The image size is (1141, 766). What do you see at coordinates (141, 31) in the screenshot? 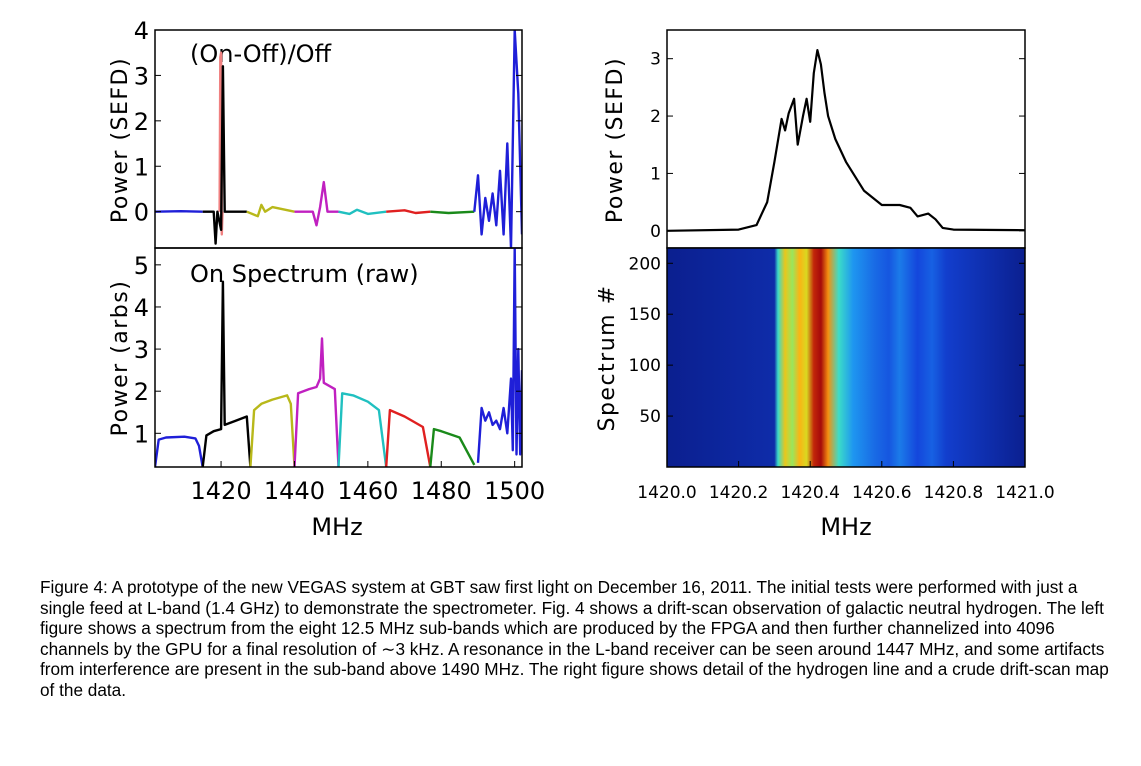
I see `left-top-ytick-label: 4` at bounding box center [141, 31].